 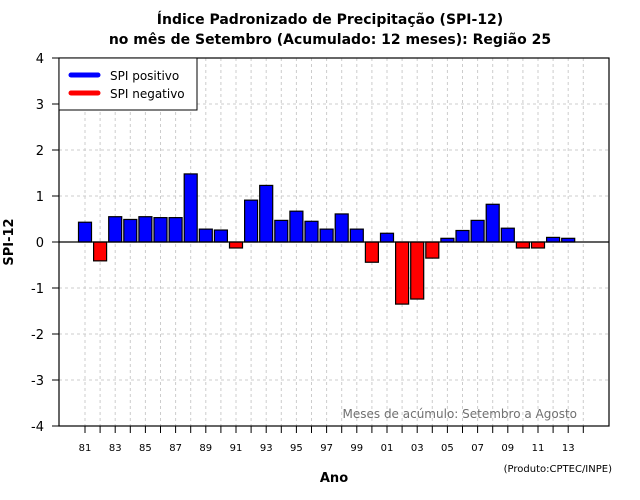 I want to click on x-tick-label: 91, so click(x=236, y=448).